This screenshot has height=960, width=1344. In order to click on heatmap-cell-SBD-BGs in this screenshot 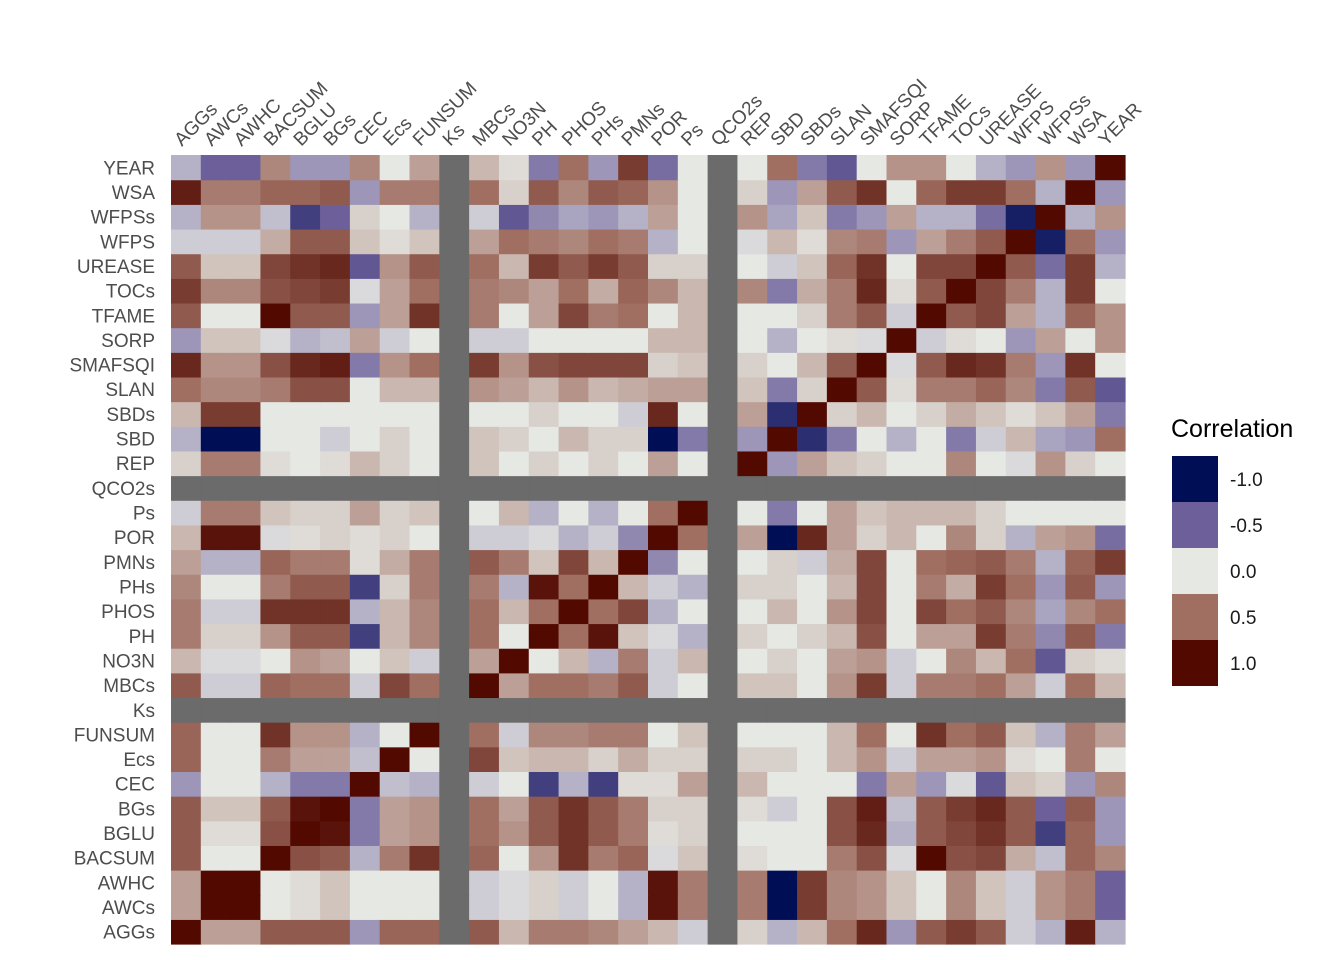, I will do `click(782, 809)`.